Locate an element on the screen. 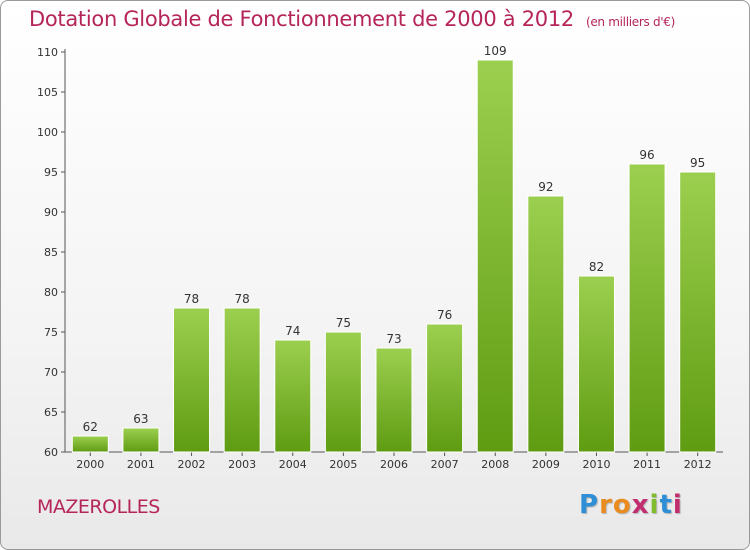 The height and width of the screenshot is (550, 750). logo-letter: r is located at coordinates (606, 505).